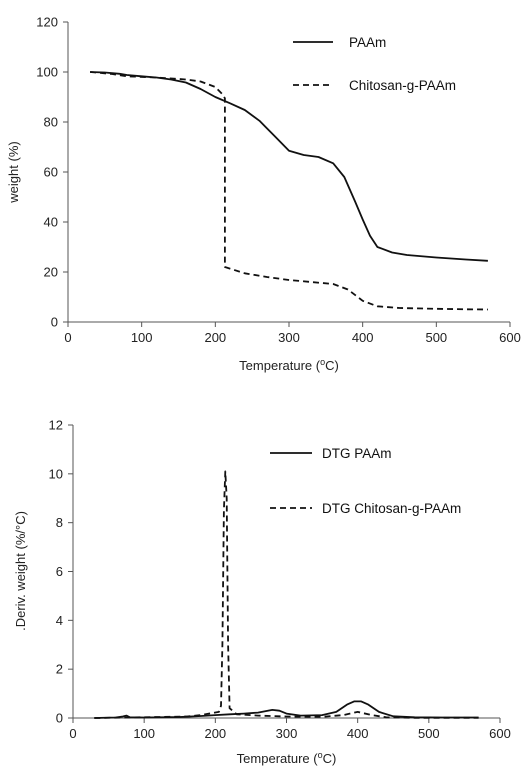 The width and height of the screenshot is (525, 767). What do you see at coordinates (391, 508) in the screenshot?
I see `legend-label-2: DTG Chitosan-g-PAAm` at bounding box center [391, 508].